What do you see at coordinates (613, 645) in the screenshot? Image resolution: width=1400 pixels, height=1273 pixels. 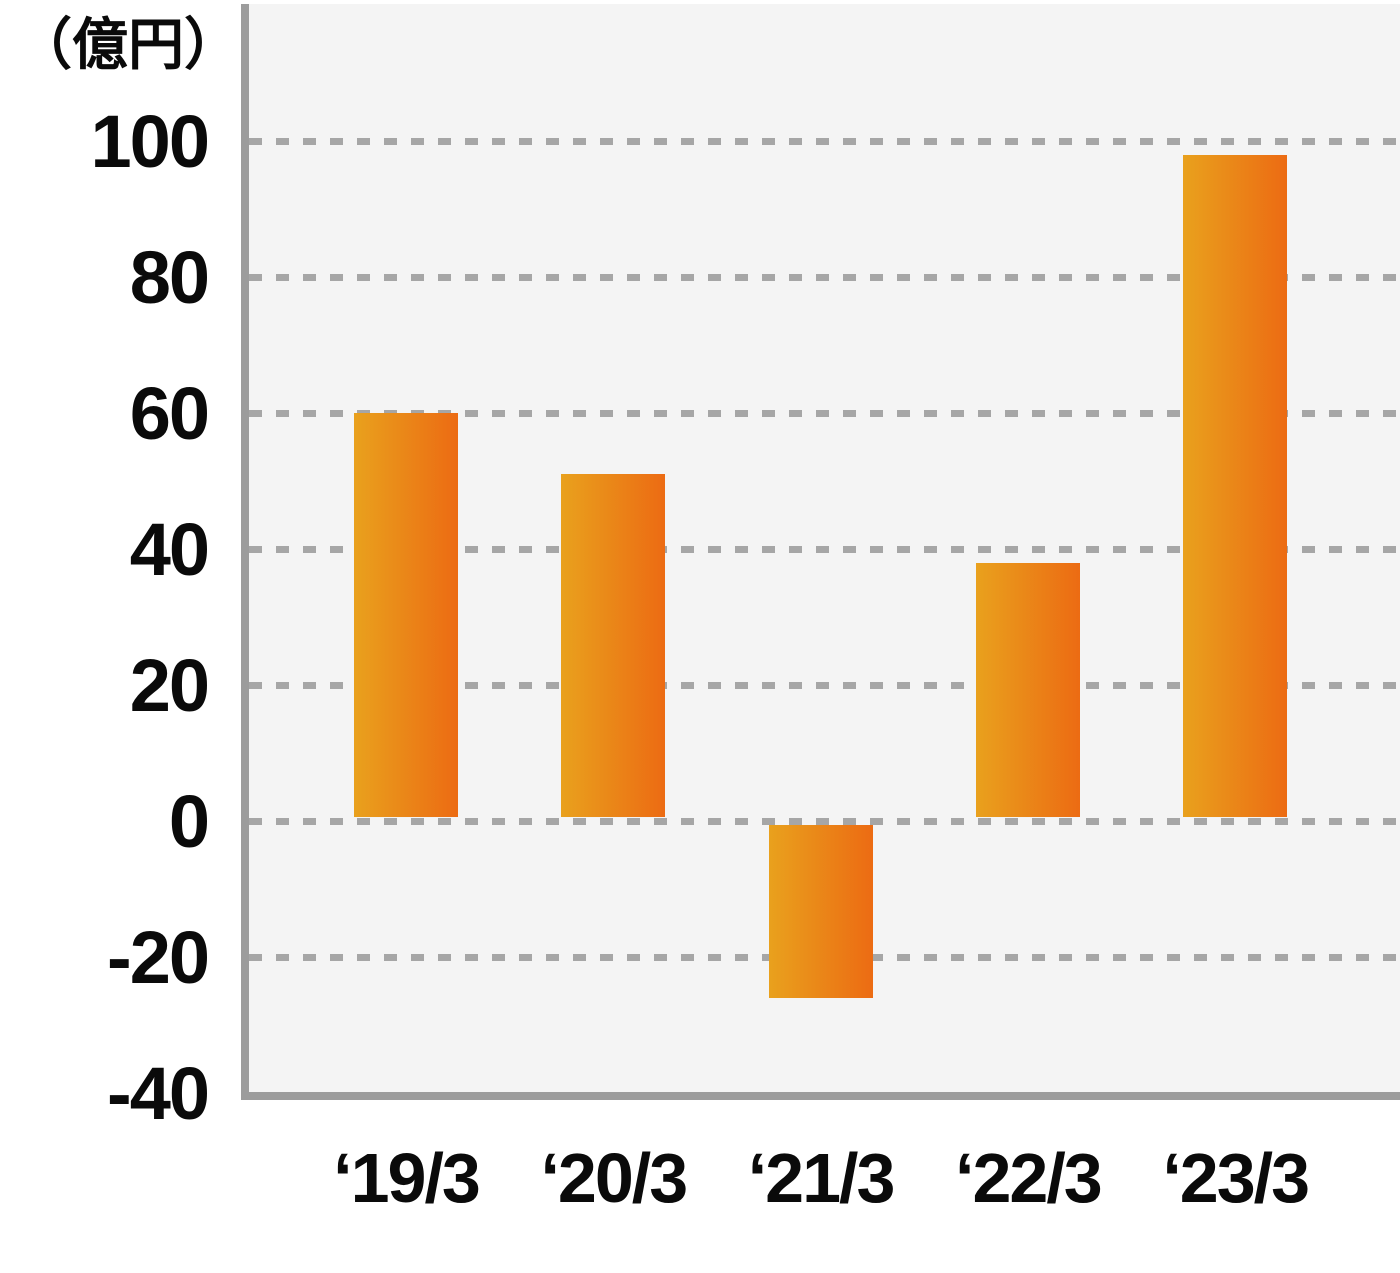 I see `bar-‘20/3` at bounding box center [613, 645].